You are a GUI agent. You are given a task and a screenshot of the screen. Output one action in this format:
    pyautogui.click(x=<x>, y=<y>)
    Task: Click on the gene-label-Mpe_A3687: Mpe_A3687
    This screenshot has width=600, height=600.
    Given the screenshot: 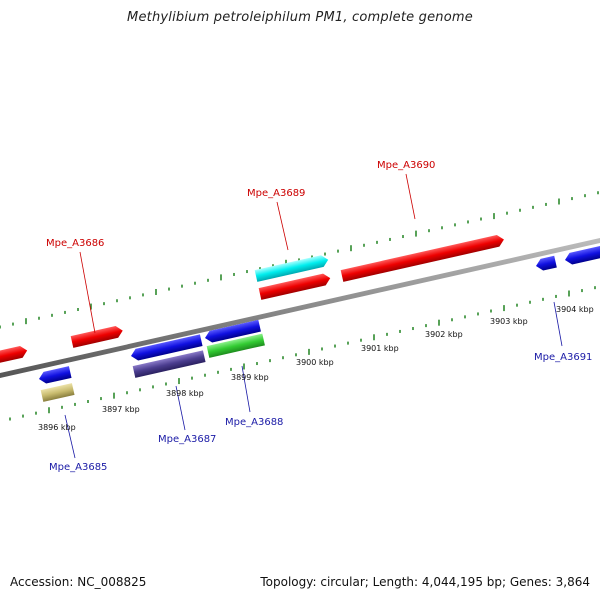 What is the action you would take?
    pyautogui.click(x=187, y=439)
    